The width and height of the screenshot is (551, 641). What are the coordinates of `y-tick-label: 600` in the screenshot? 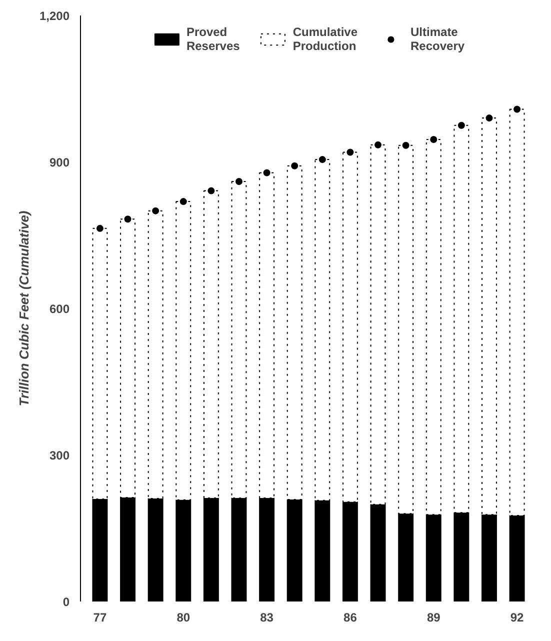 It's located at (59, 309).